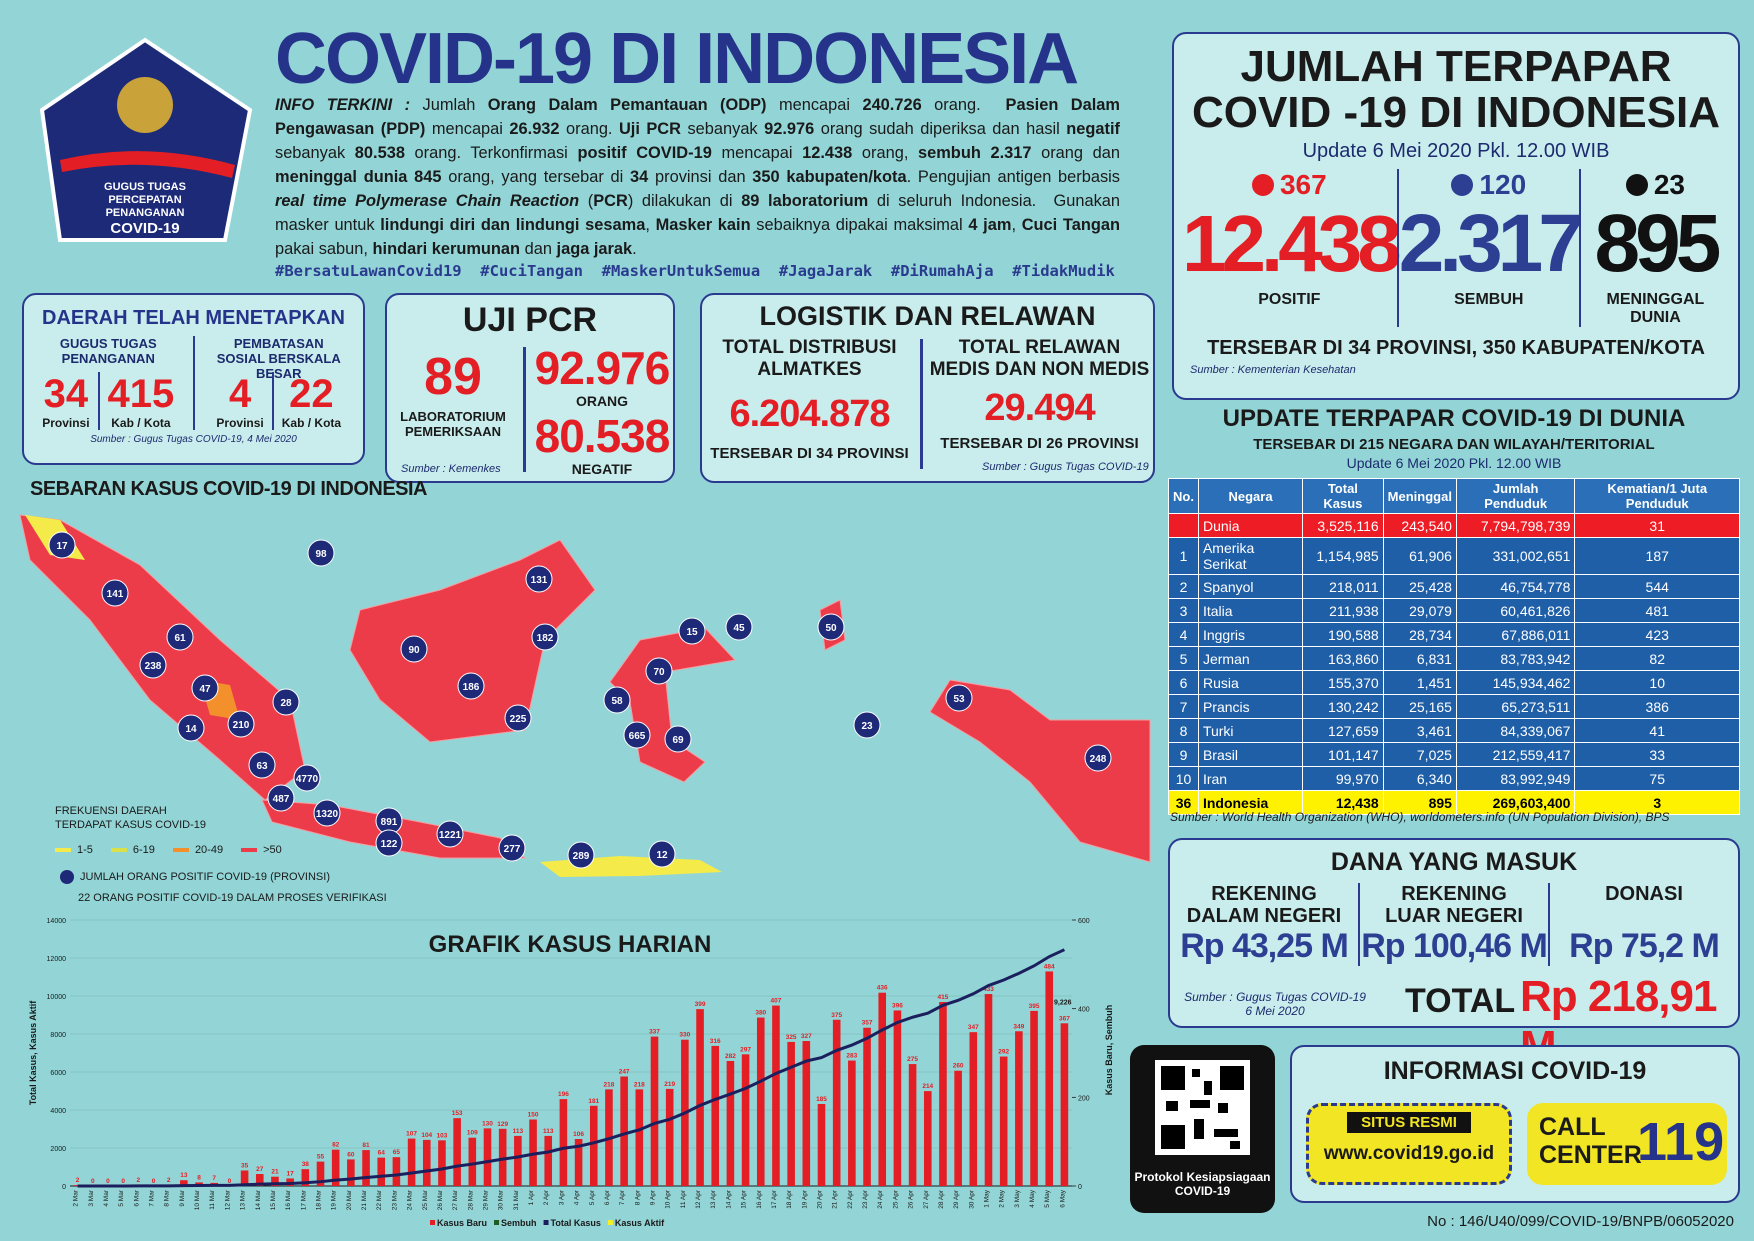  Describe the element at coordinates (1183, 730) in the screenshot. I see `cell: 8` at that location.